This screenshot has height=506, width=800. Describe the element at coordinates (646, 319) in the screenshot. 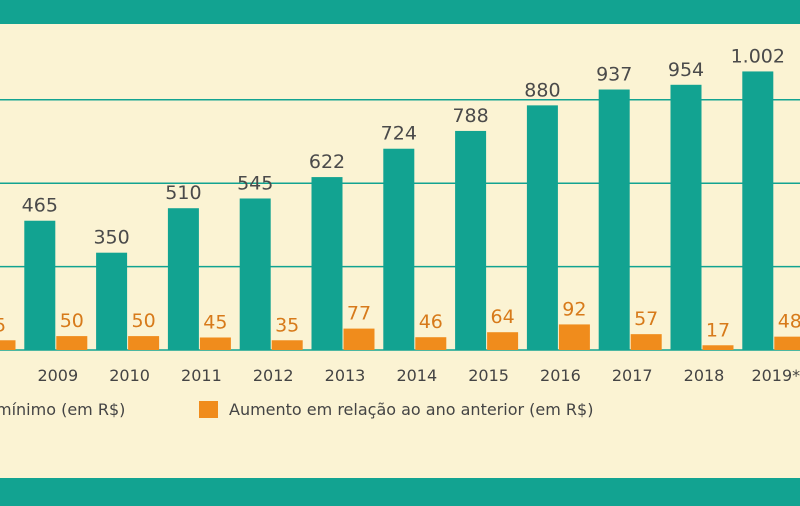

I see `value-label-increase-2017: 57` at that location.